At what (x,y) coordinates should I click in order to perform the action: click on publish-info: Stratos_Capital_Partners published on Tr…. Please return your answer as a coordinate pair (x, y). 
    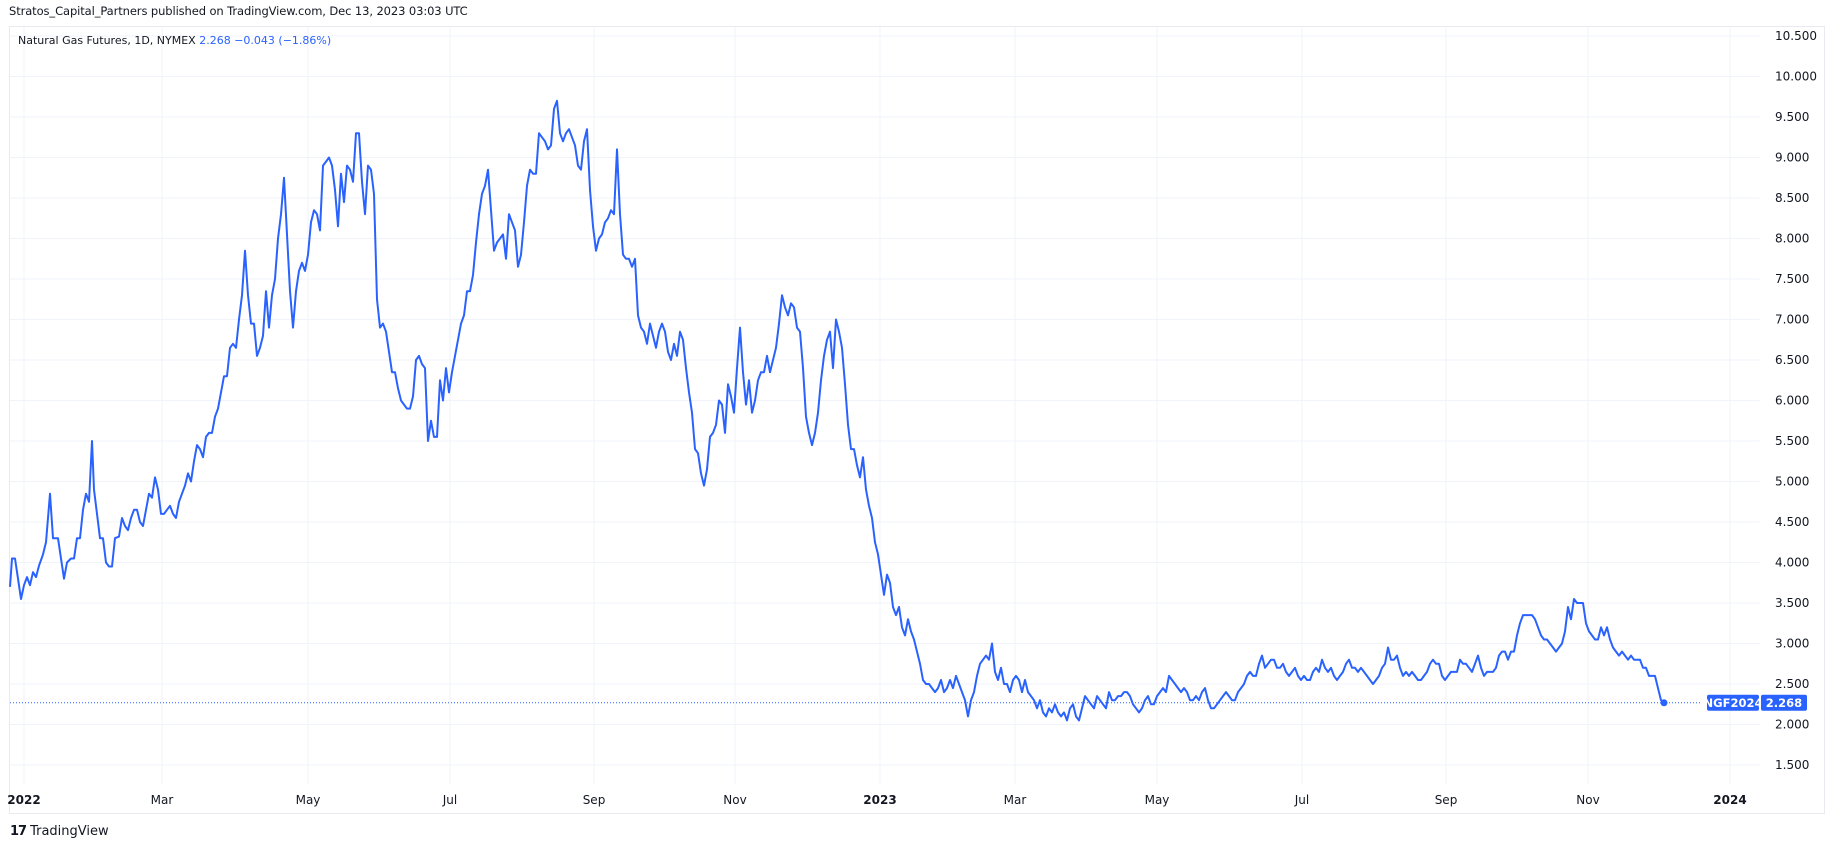
    Looking at the image, I should click on (238, 11).